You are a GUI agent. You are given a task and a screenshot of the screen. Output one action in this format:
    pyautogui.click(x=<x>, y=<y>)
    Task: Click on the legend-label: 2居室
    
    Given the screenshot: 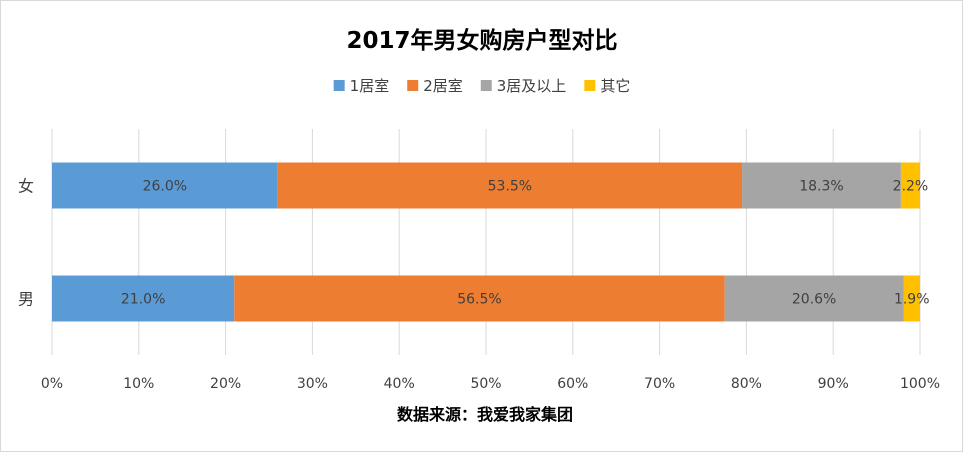 What is the action you would take?
    pyautogui.click(x=443, y=86)
    